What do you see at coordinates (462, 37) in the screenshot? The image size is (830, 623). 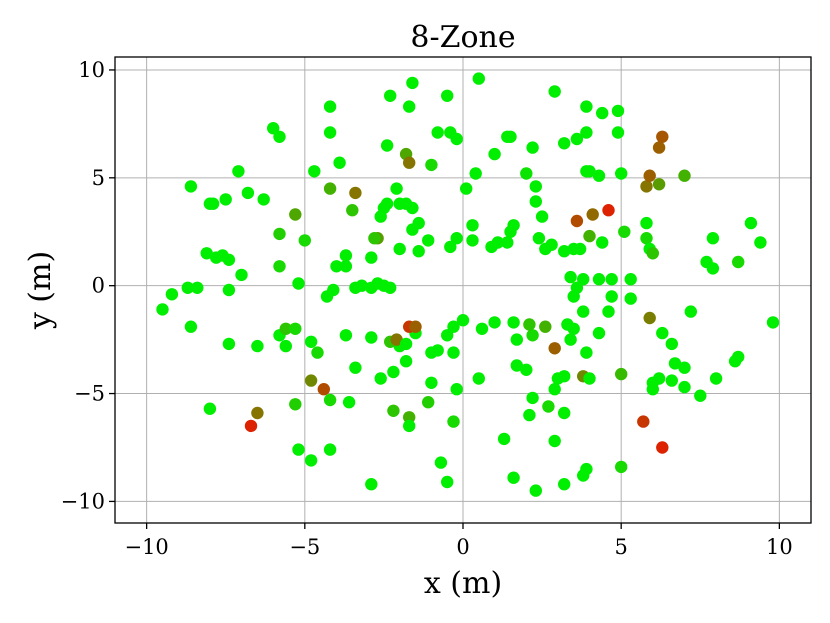 I see `chart-title: 8-Zone` at bounding box center [462, 37].